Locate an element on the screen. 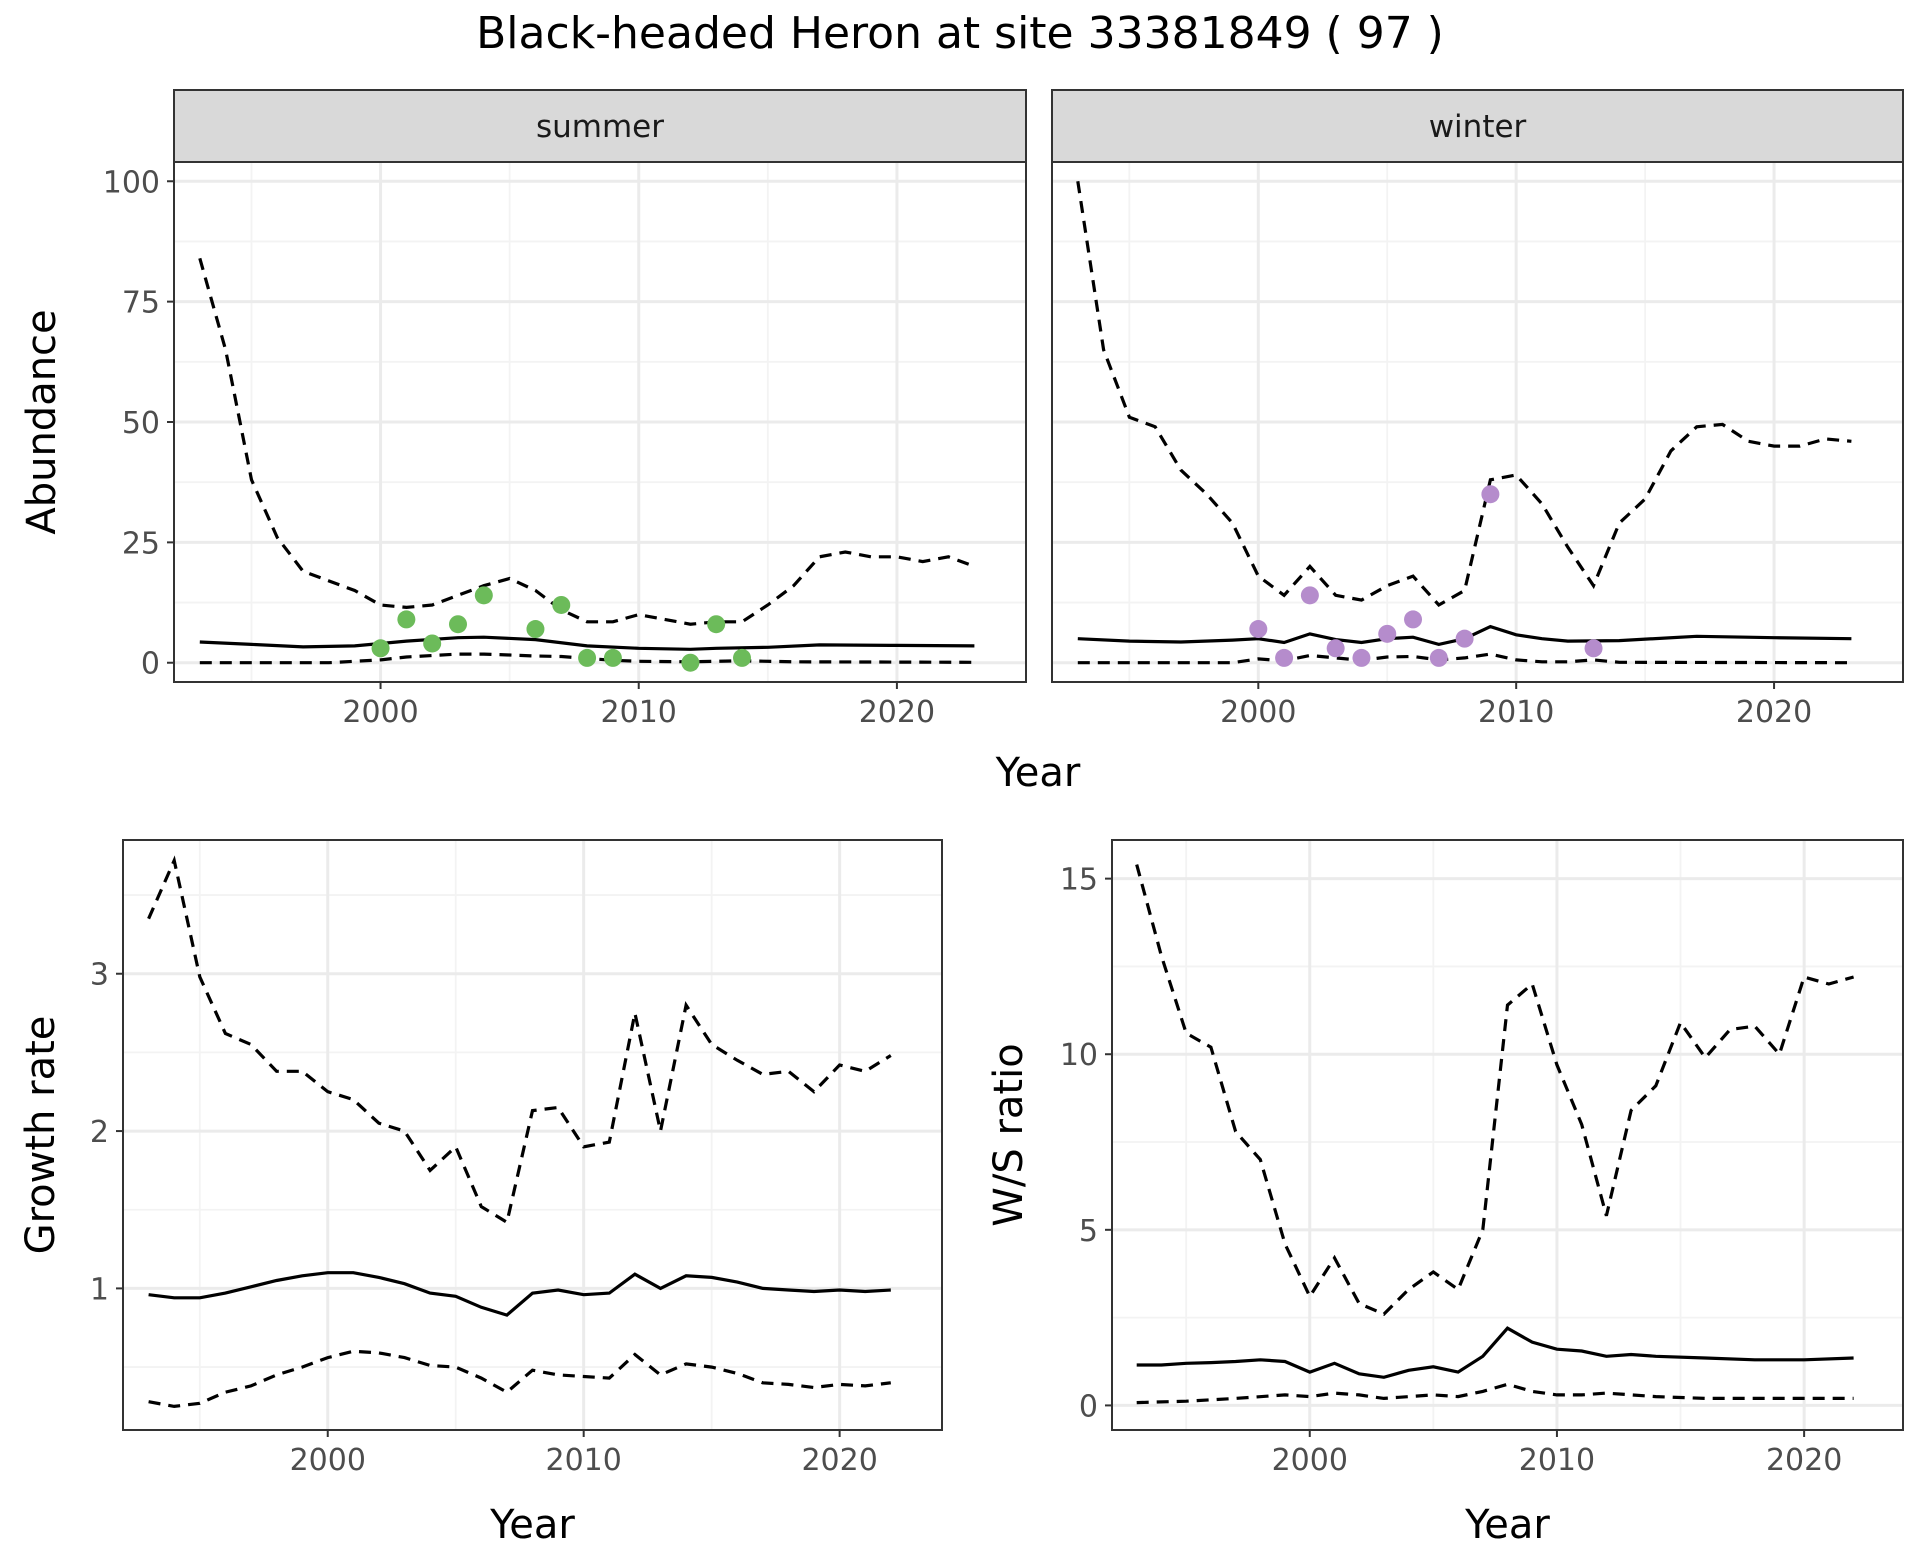 The width and height of the screenshot is (1920, 1560). y-tick-label: 50 is located at coordinates (141, 423).